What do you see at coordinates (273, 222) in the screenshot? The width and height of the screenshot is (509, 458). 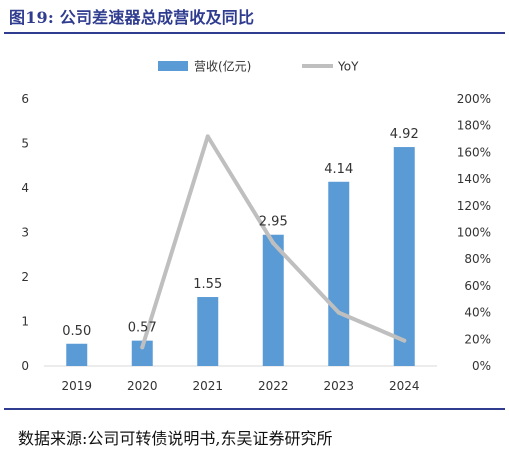 I see `bar-value-label: 2.95` at bounding box center [273, 222].